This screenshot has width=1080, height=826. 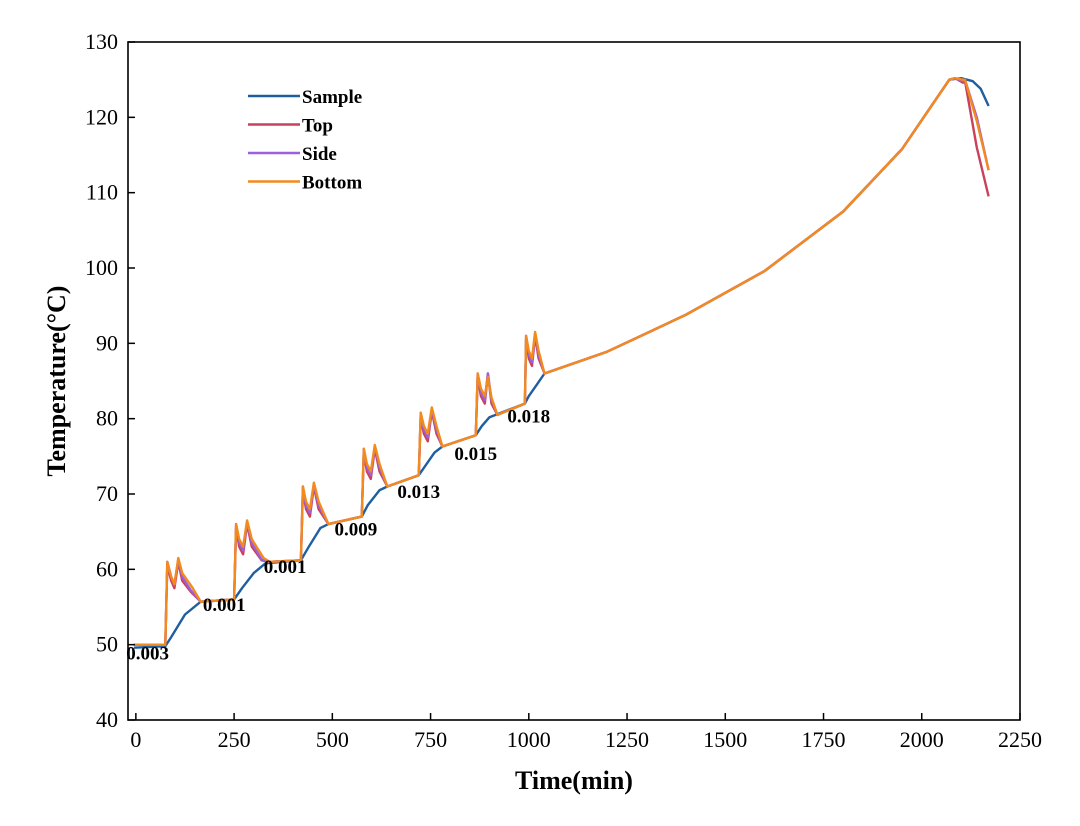 What do you see at coordinates (305, 140) in the screenshot?
I see `legend: Sample Top Side Bottom` at bounding box center [305, 140].